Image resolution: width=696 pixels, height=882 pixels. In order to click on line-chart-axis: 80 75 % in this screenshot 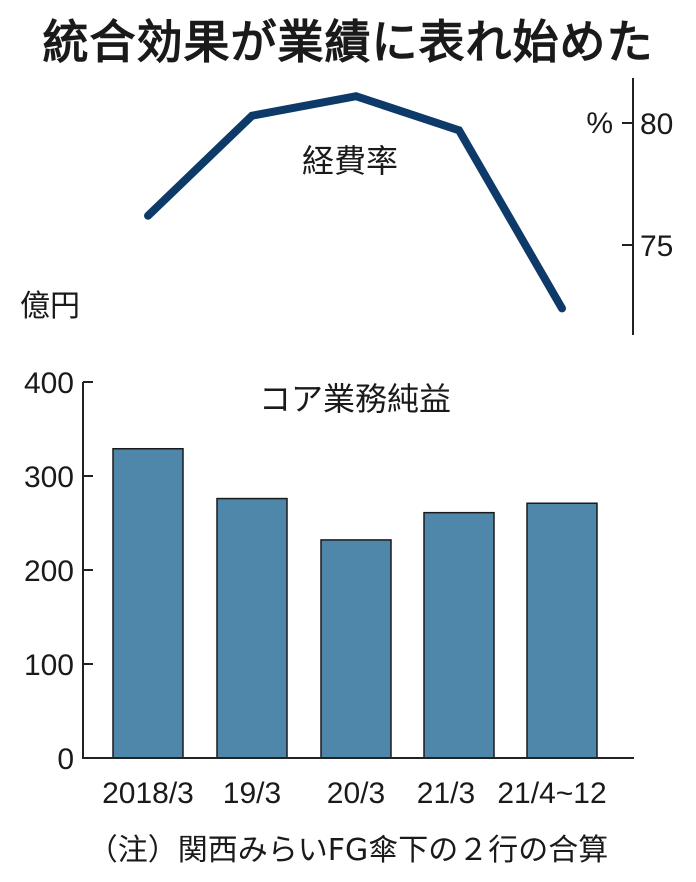, I will do `click(629, 206)`.